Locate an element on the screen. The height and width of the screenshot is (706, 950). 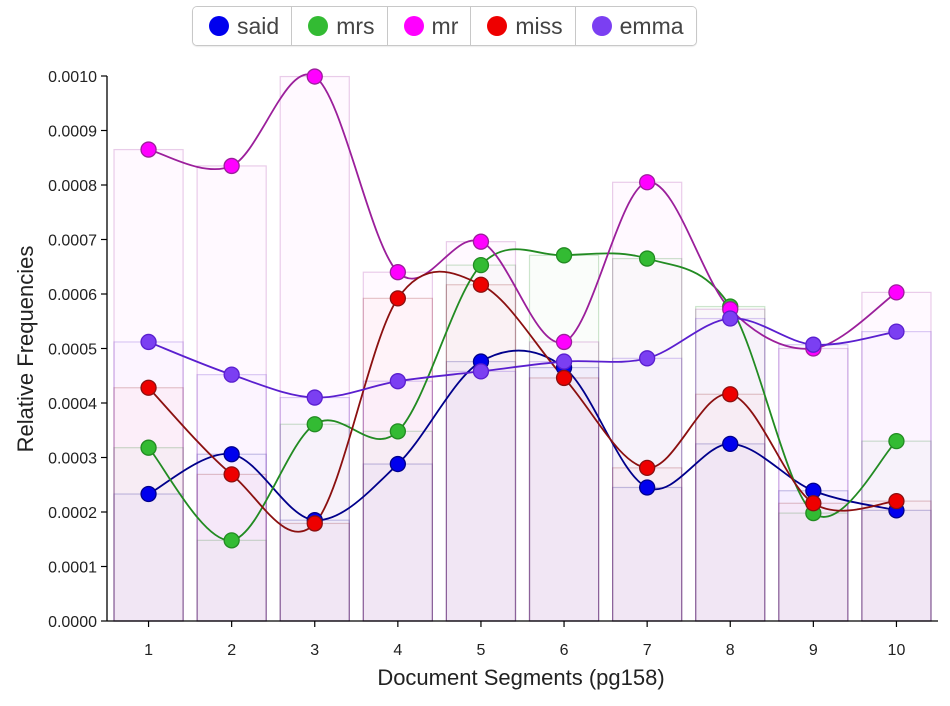
x-tick-label: 10 is located at coordinates (897, 650).